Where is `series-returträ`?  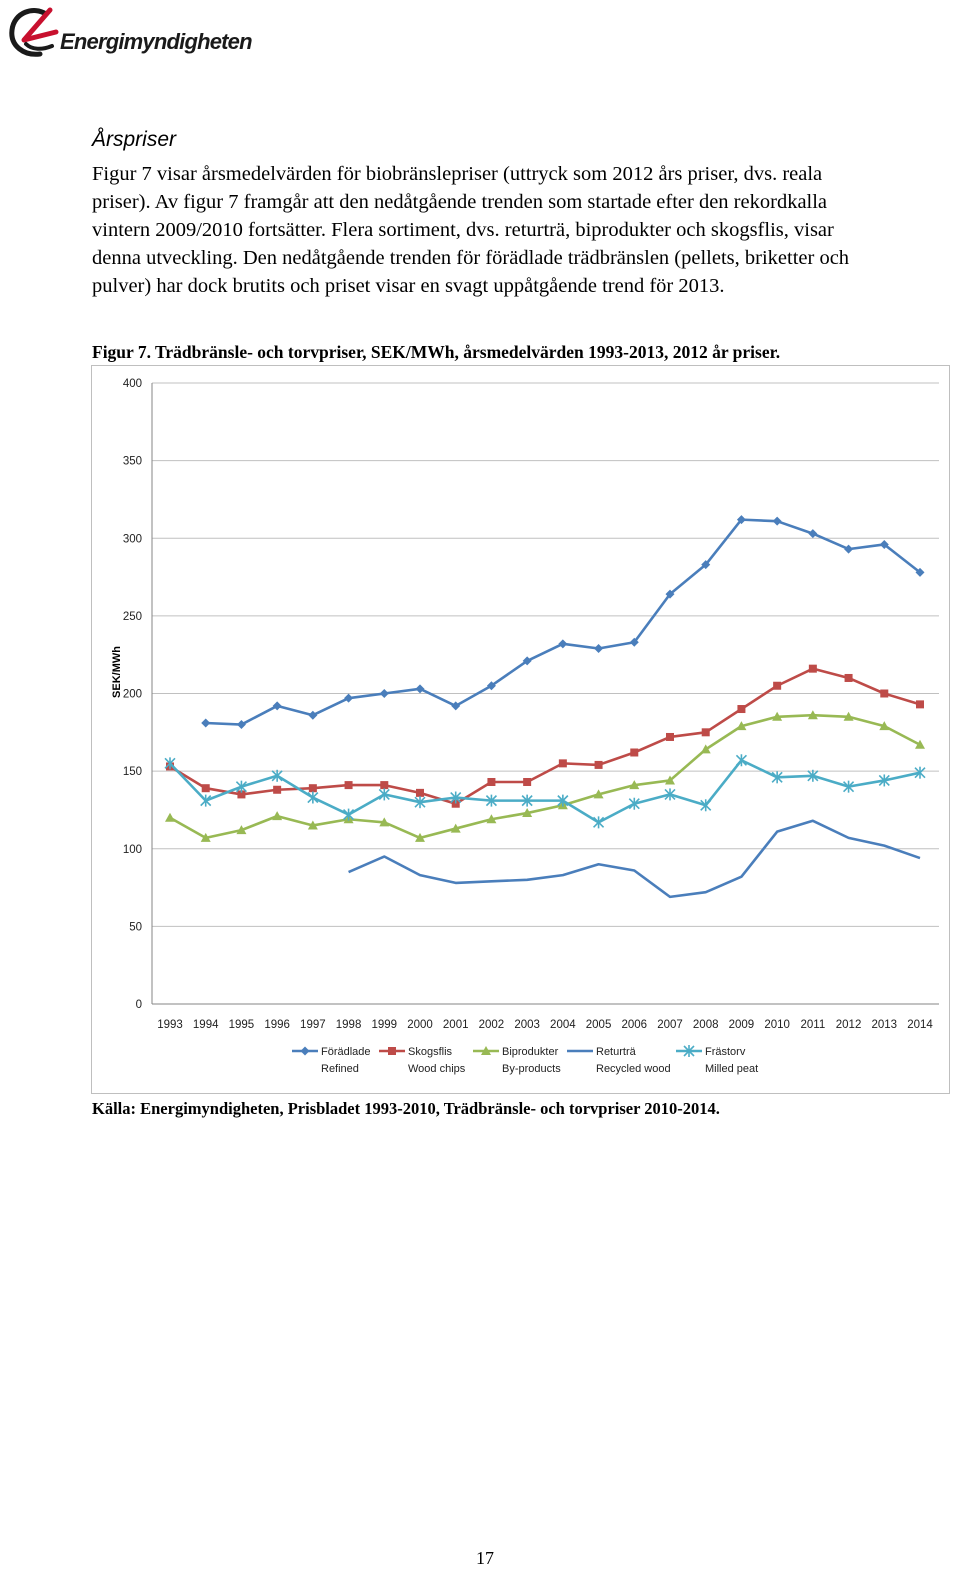
series-returträ is located at coordinates (634, 859).